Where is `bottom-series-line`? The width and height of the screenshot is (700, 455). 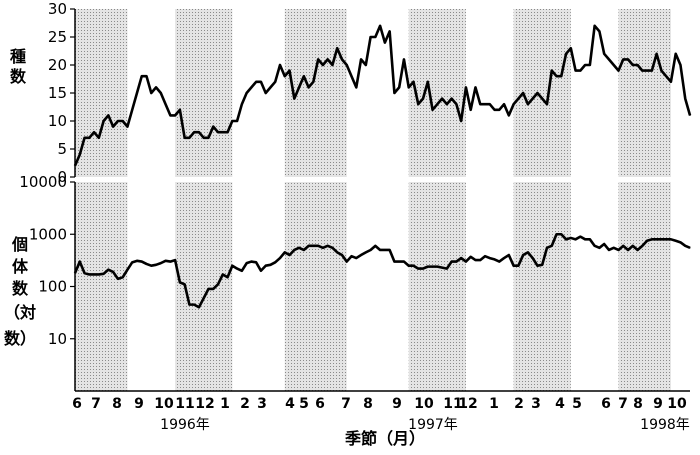 bottom-series-line is located at coordinates (382, 270).